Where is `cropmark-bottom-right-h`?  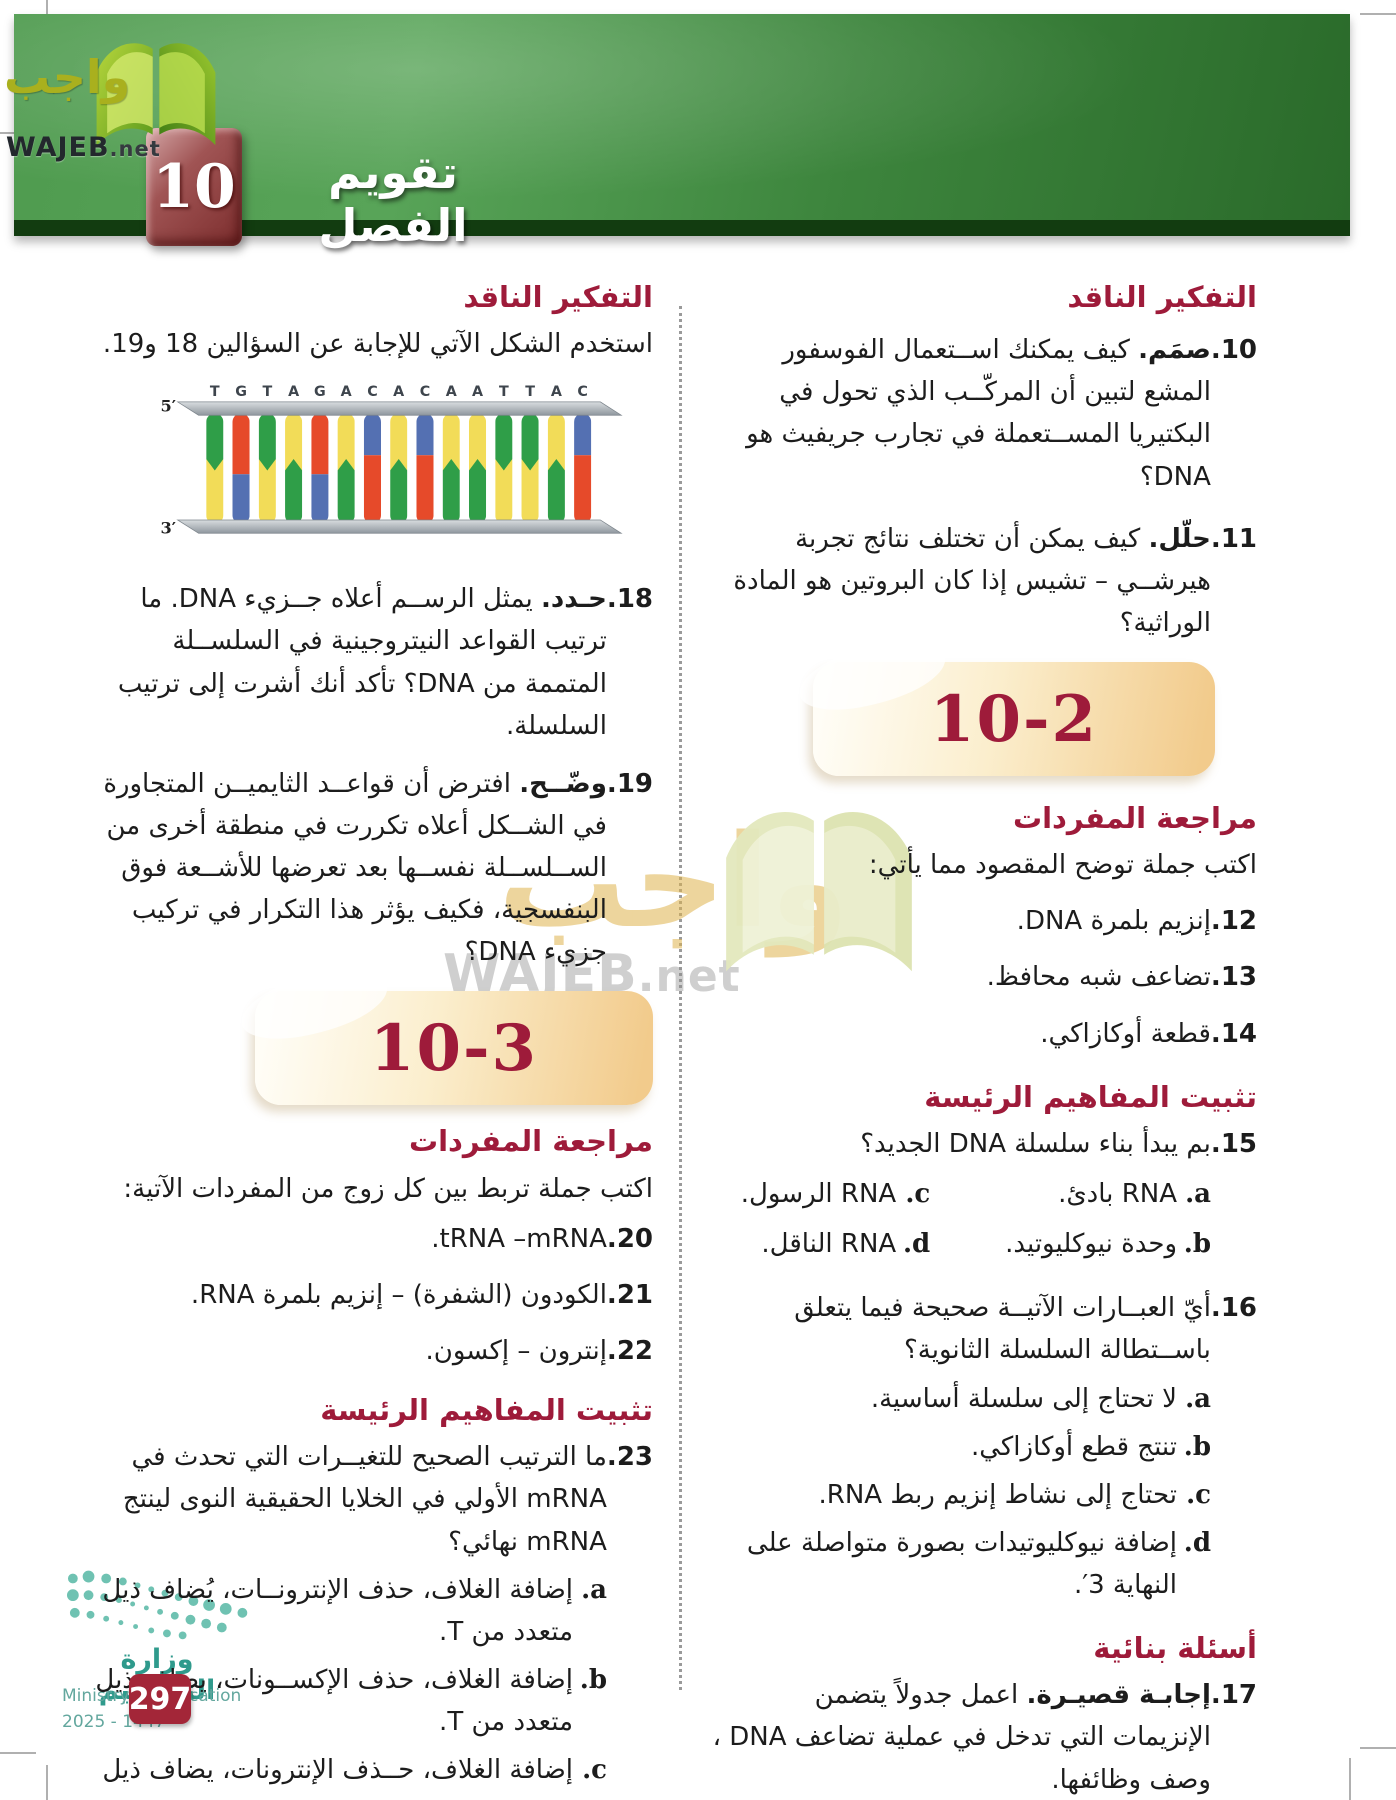 cropmark-bottom-right-h is located at coordinates (1378, 1748).